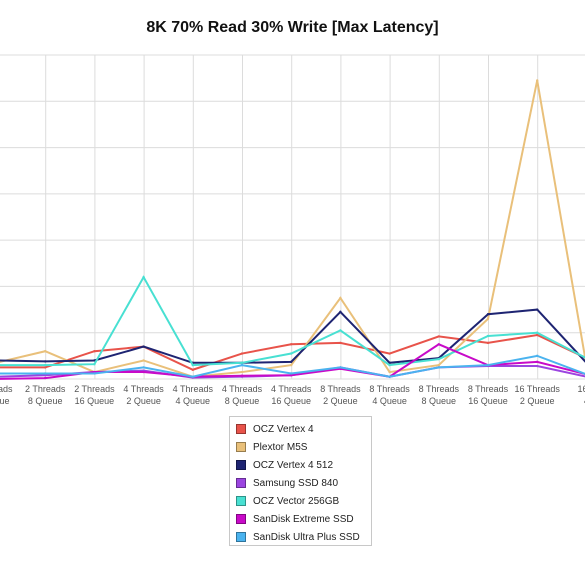 This screenshot has width=585, height=564. What do you see at coordinates (340, 395) in the screenshot?
I see `x-tick-label: 8 Threads 2 Queue` at bounding box center [340, 395].